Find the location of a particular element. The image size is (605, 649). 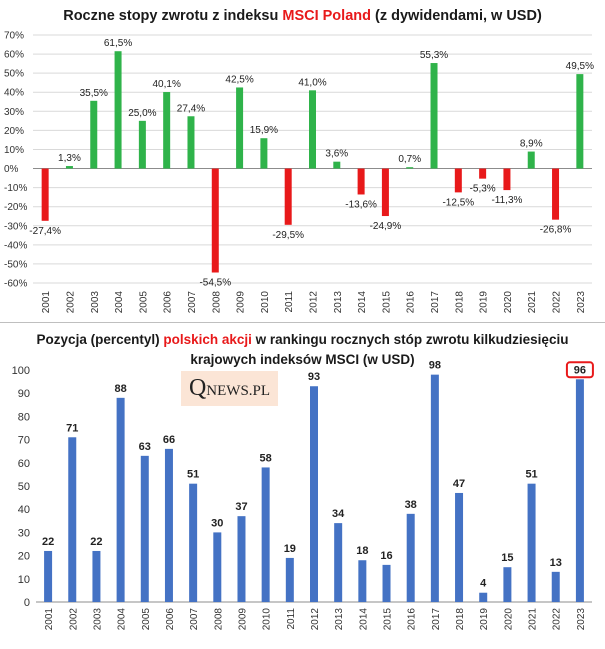

data-label: 8,9% is located at coordinates (531, 144).